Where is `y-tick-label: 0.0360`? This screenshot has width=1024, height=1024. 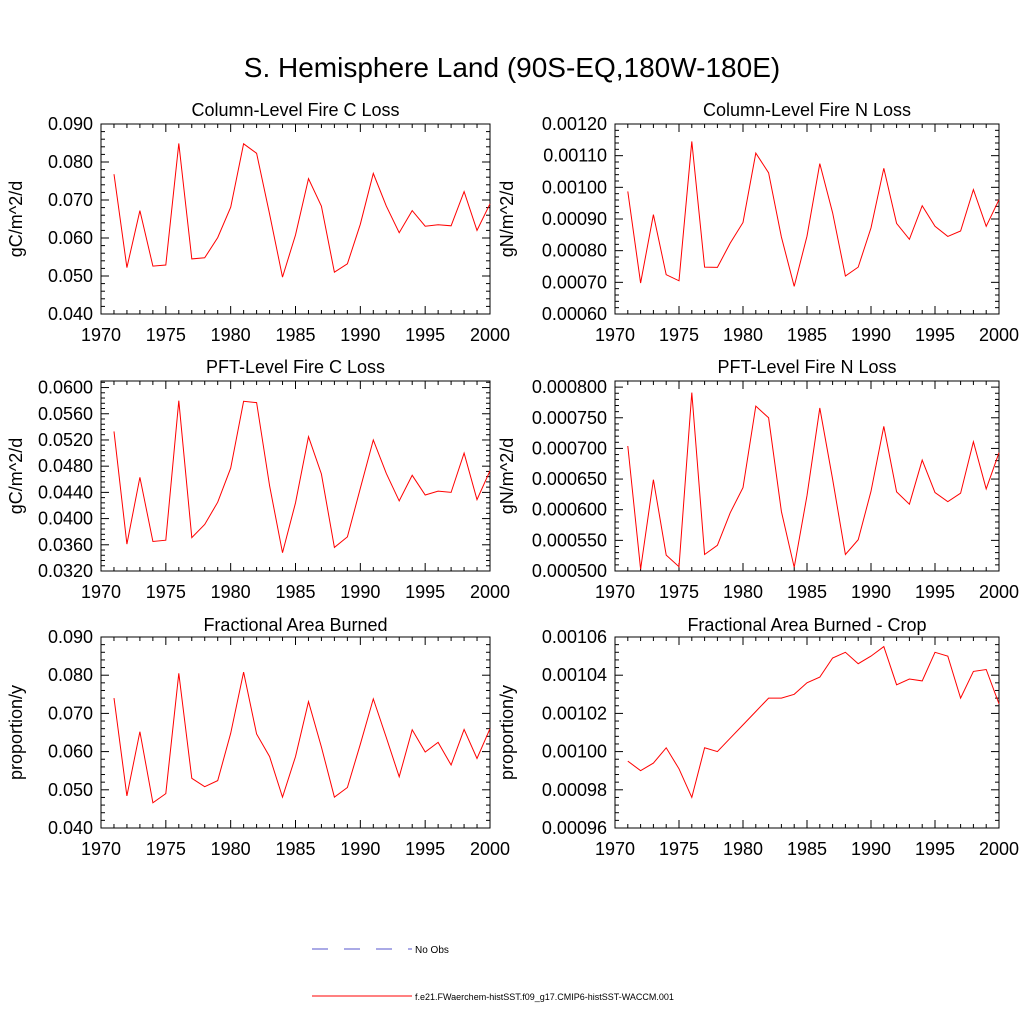 y-tick-label: 0.0360 is located at coordinates (65, 545).